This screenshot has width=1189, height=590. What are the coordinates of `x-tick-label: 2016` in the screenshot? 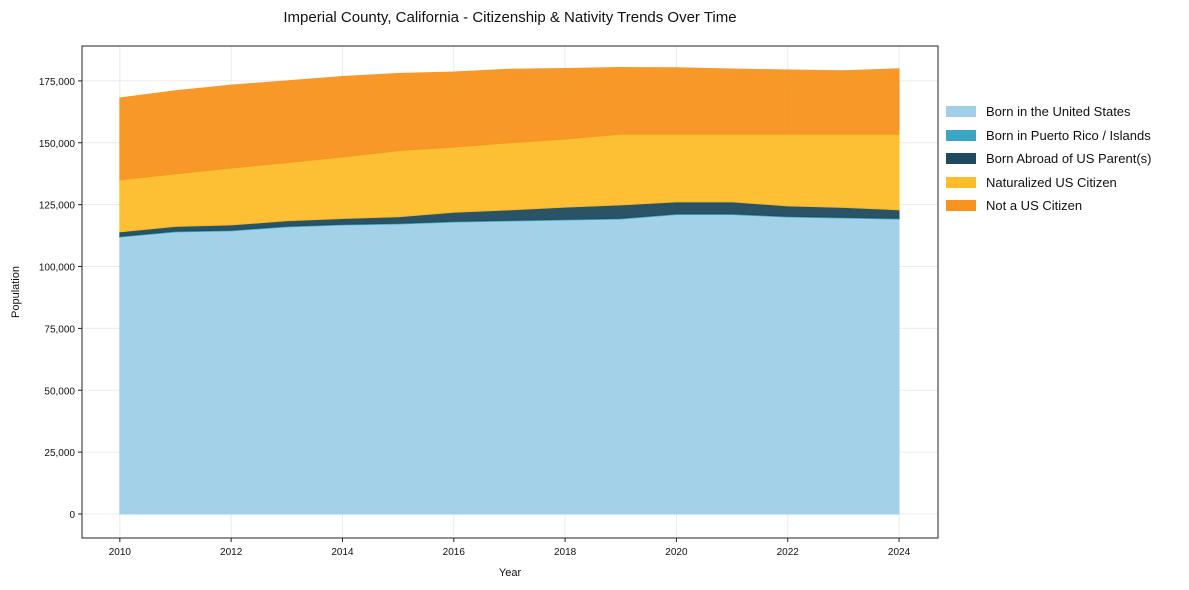 It's located at (454, 552).